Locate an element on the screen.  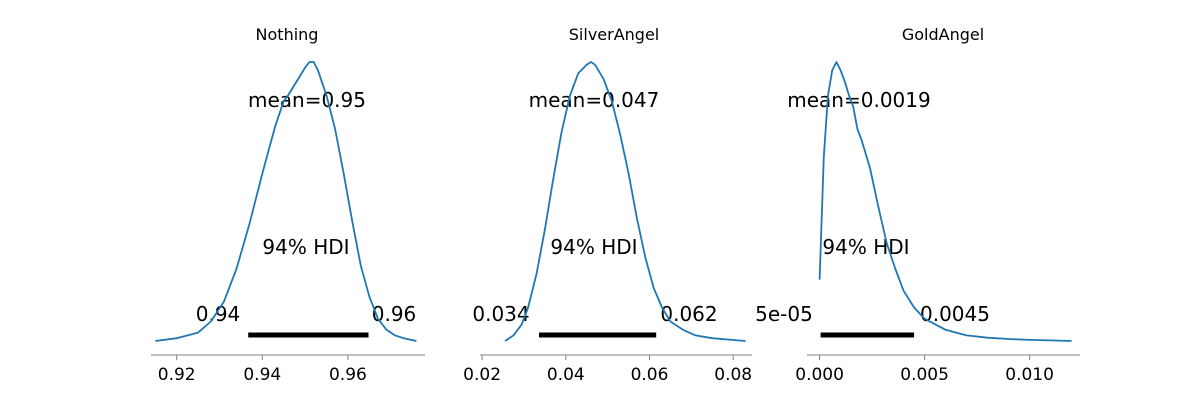
panel-title: SilverAngel is located at coordinates (614, 34).